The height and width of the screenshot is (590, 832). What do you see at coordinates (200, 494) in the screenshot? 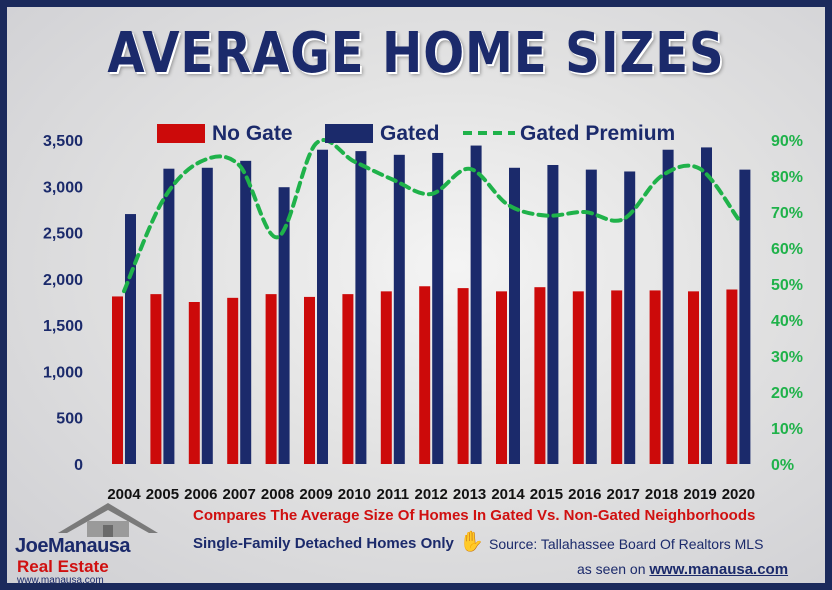
I see `x-tick-label: 2006` at bounding box center [200, 494].